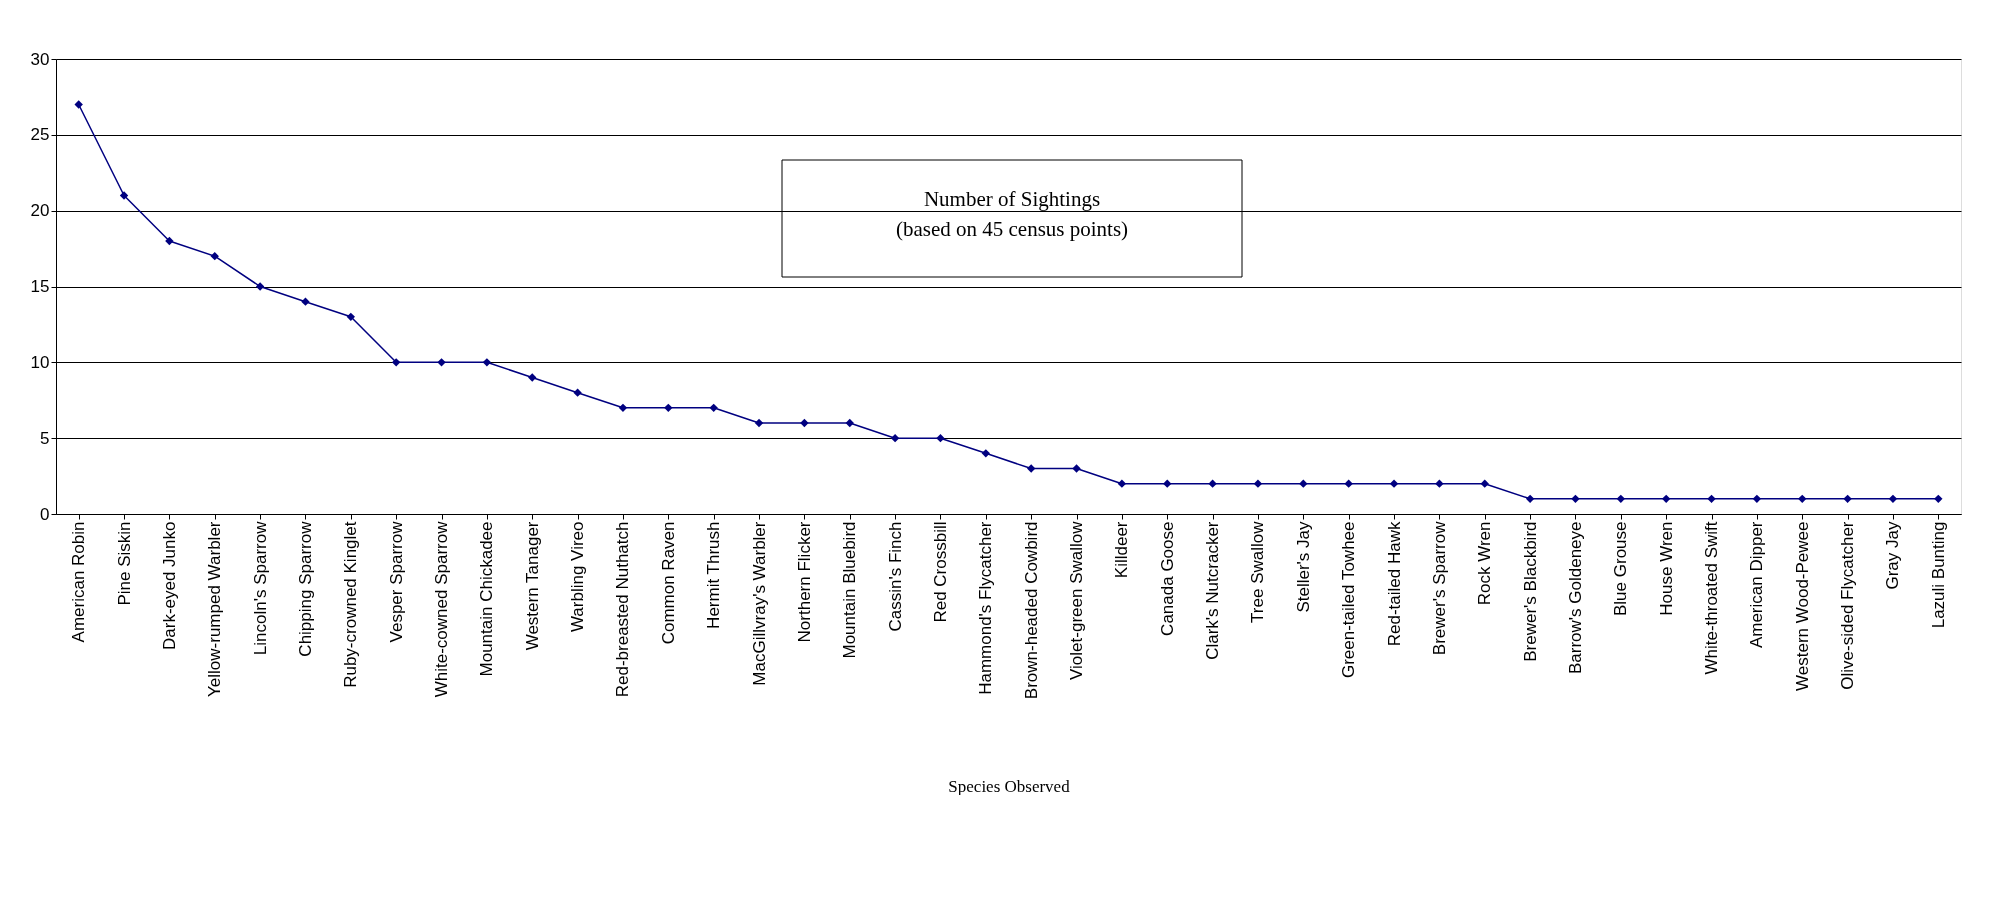 The image size is (2003, 902). What do you see at coordinates (1938, 575) in the screenshot?
I see `x-tick-label: Lazuli Bunting` at bounding box center [1938, 575].